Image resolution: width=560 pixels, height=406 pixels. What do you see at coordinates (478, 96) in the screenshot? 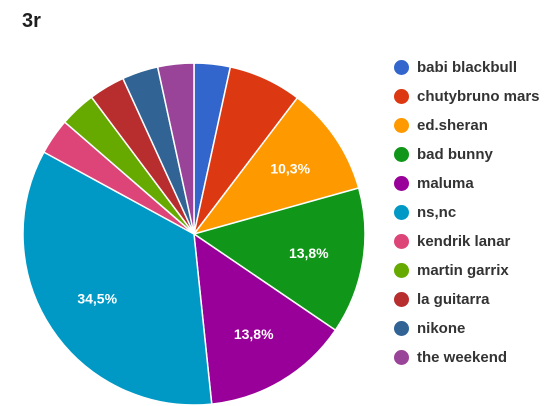
I see `legend-label: chutybruno mars` at bounding box center [478, 96].